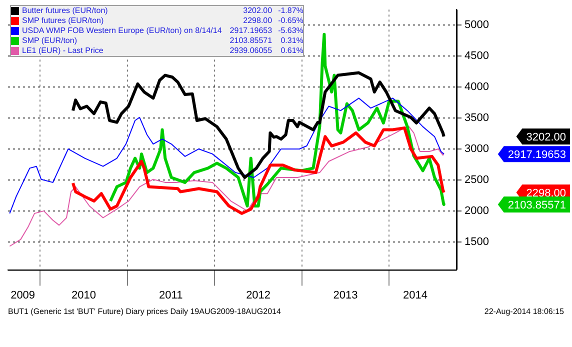  I want to click on legend-label: SMP futures (EUR/ton), so click(63, 21).